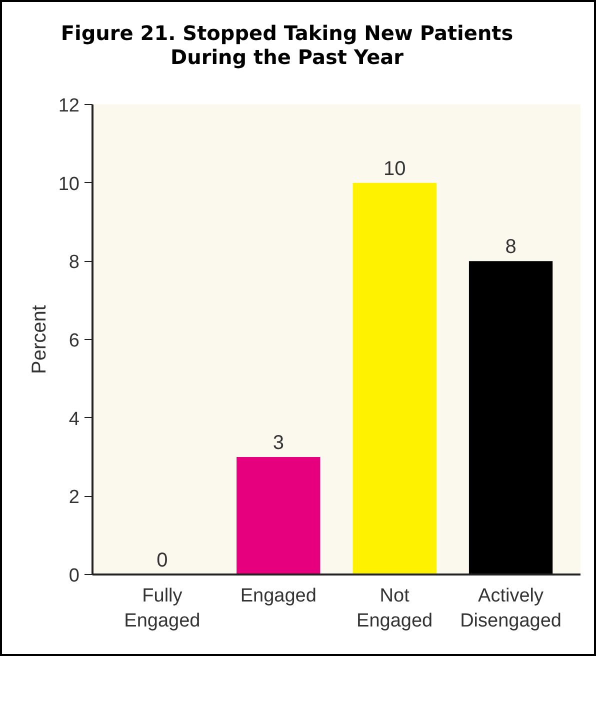 This screenshot has height=709, width=600. Describe the element at coordinates (69, 106) in the screenshot. I see `y-tick-label: 12` at that location.